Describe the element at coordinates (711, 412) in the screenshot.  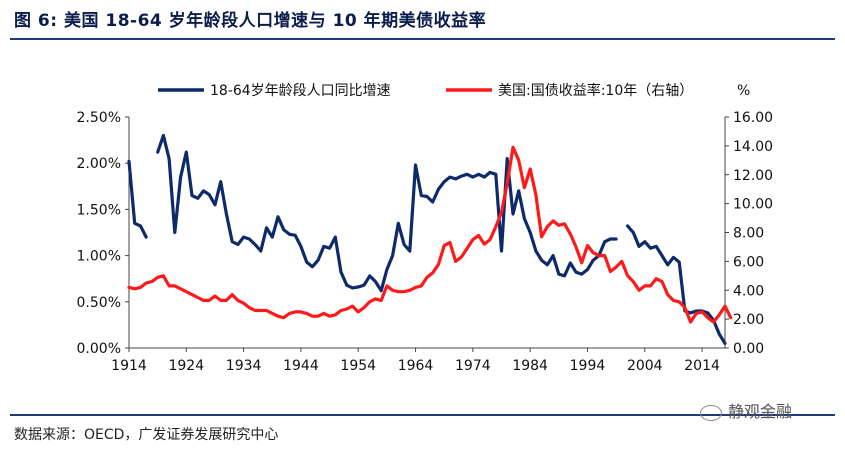
I see `wechat-icon` at that location.